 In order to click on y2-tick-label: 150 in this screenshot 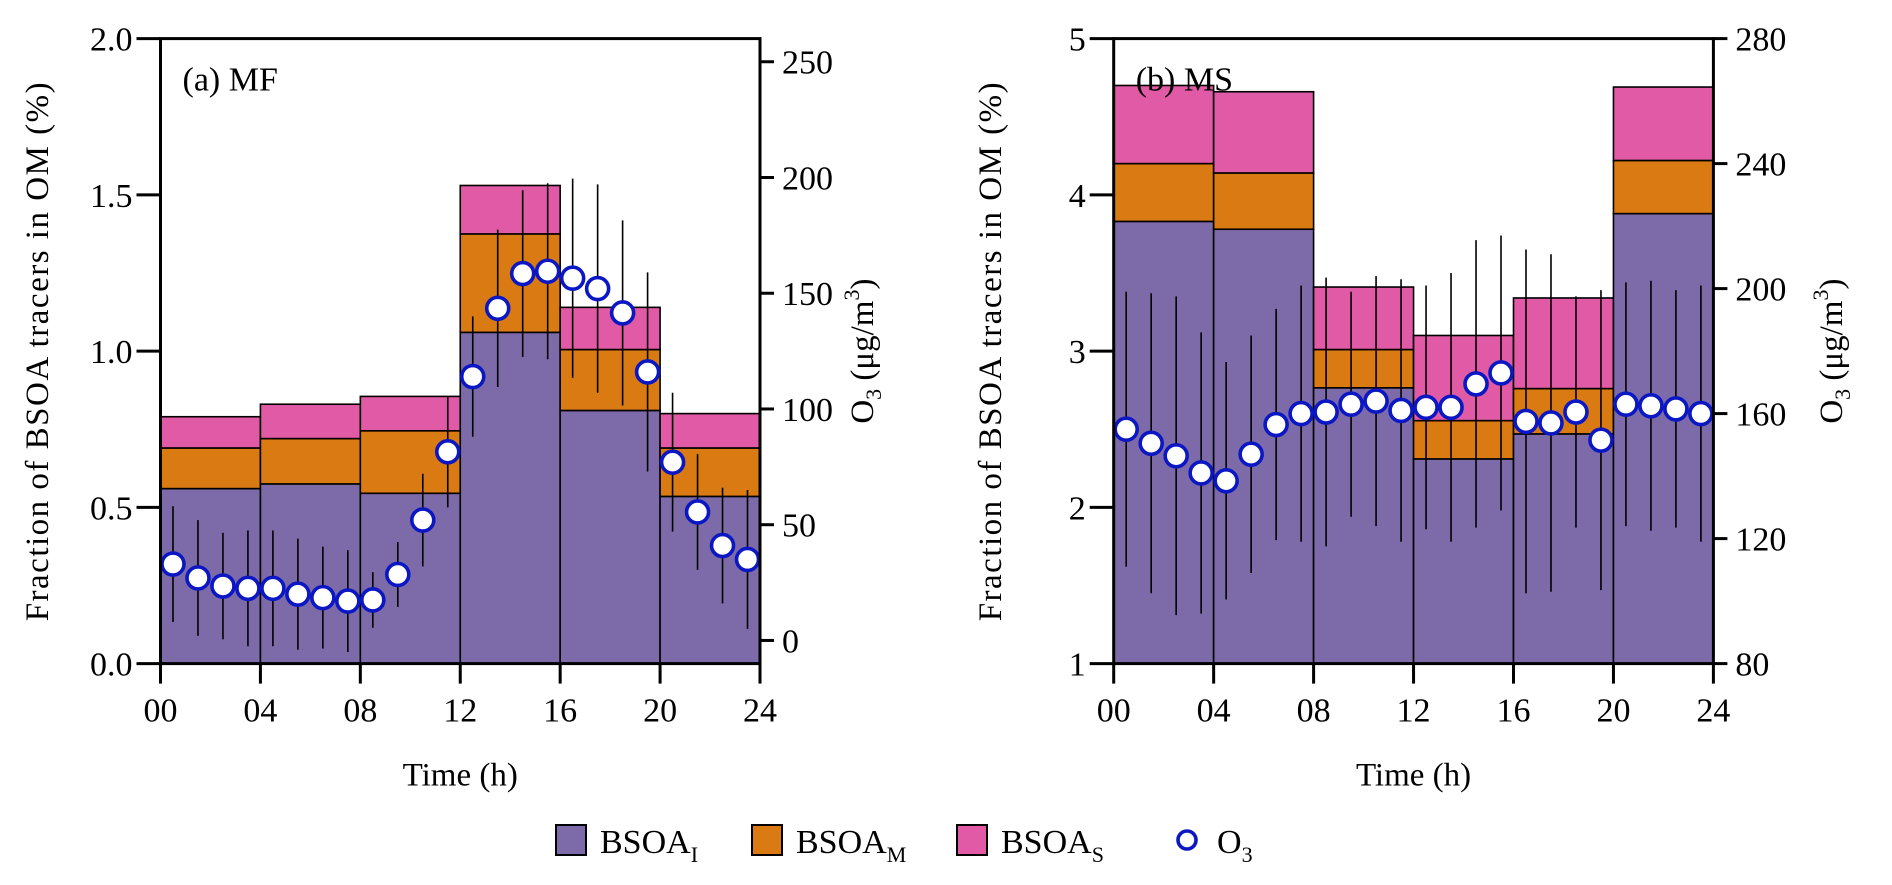, I will do `click(807, 294)`.